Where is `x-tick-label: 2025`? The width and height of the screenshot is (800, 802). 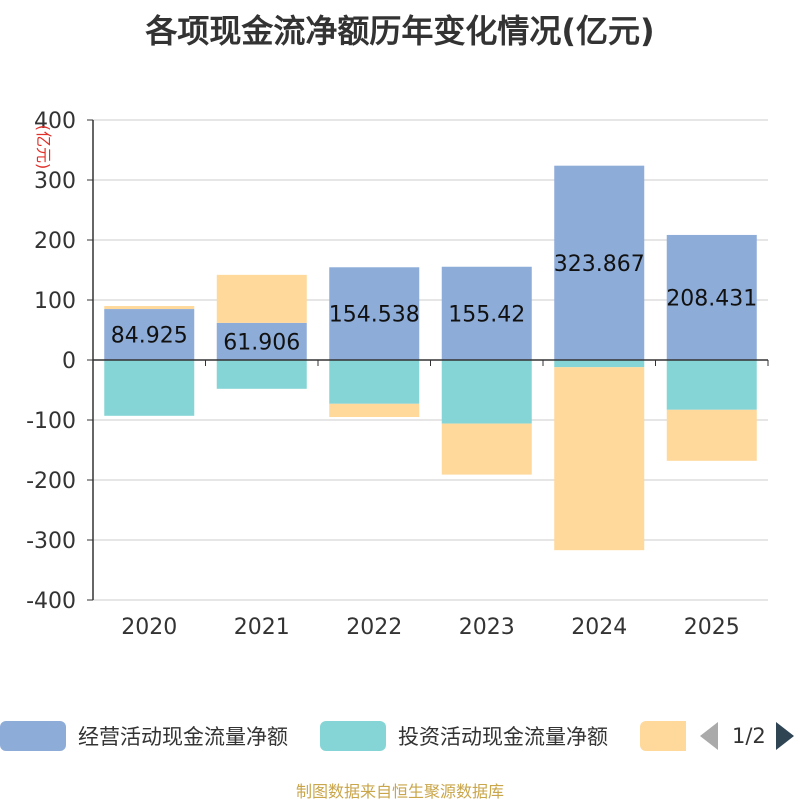 x-tick-label: 2025 is located at coordinates (712, 627).